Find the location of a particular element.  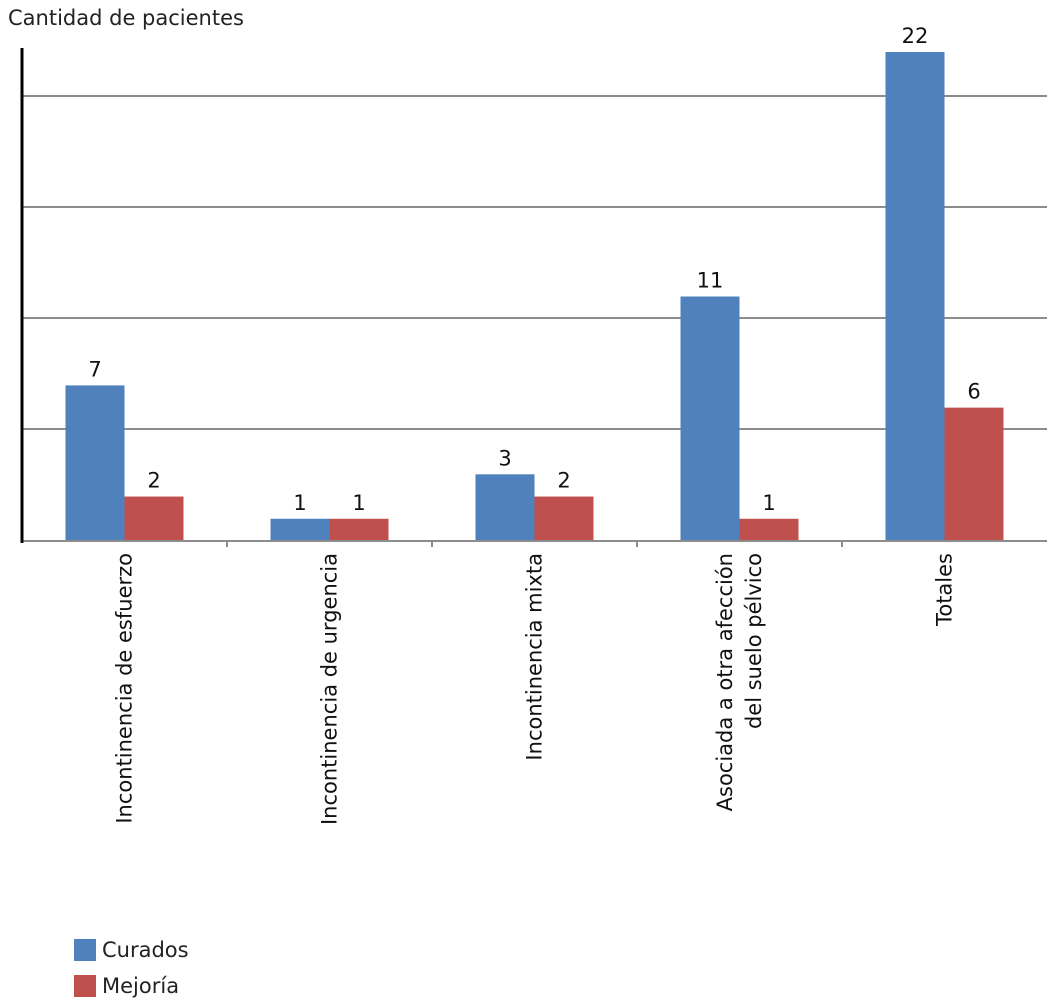

data-label: 6 is located at coordinates (973, 392).